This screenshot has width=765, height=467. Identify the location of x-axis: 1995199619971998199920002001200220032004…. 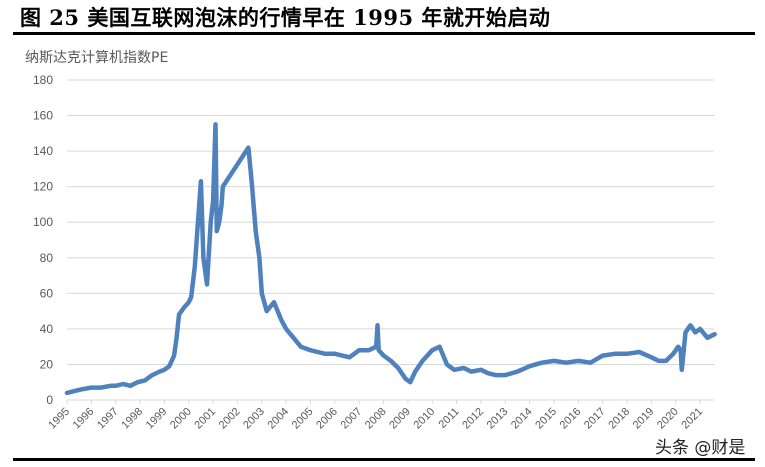
(375, 415).